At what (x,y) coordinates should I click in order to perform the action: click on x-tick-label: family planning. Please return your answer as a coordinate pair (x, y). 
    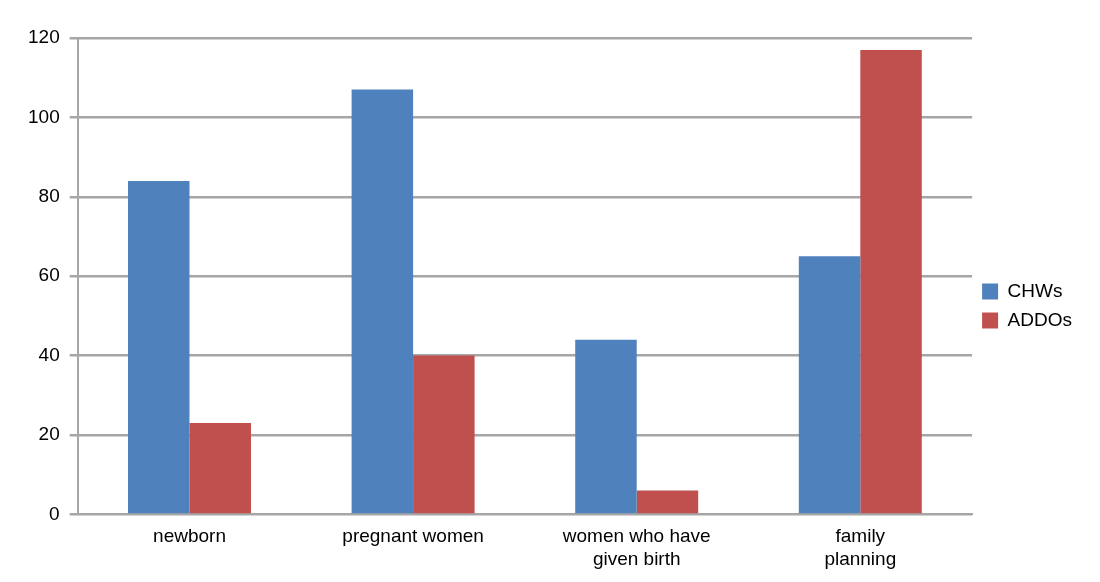
    Looking at the image, I should click on (860, 547).